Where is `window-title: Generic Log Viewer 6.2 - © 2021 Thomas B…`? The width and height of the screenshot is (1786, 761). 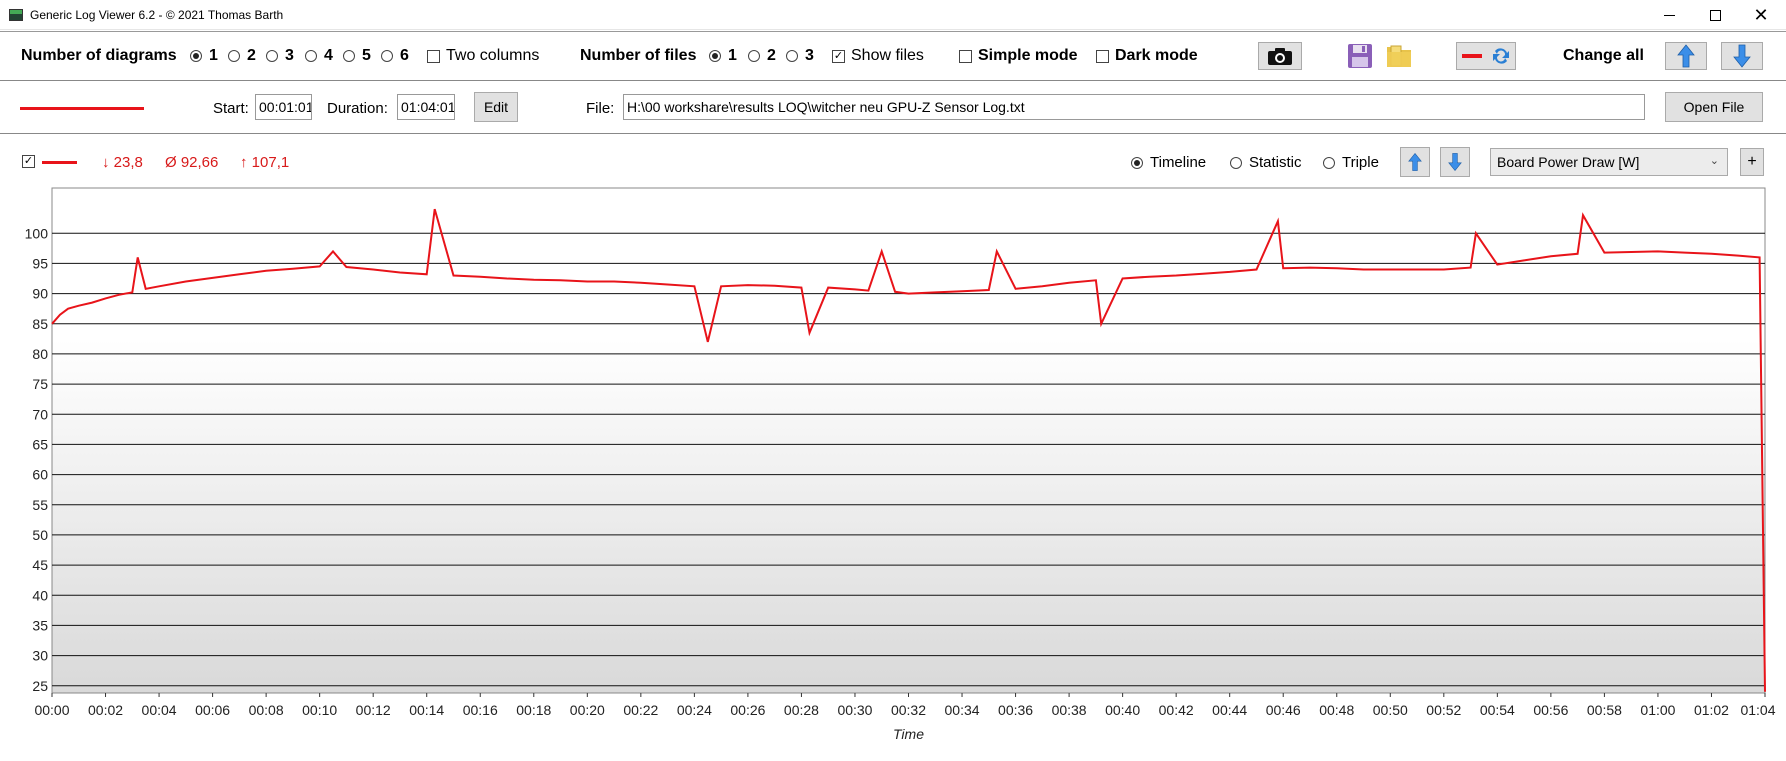
window-title: Generic Log Viewer 6.2 - © 2021 Thomas B… is located at coordinates (157, 15).